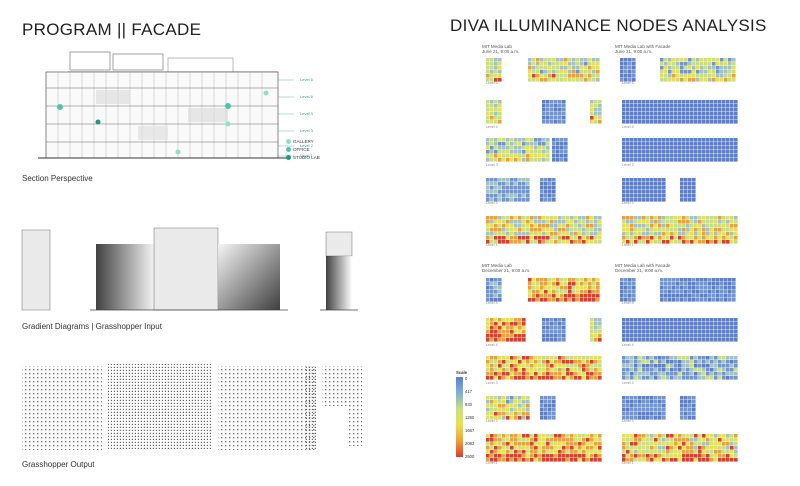 The height and width of the screenshot is (486, 800). I want to click on dec-left-title: MIT Media Lab December 21, 9:00 a.m., so click(506, 268).